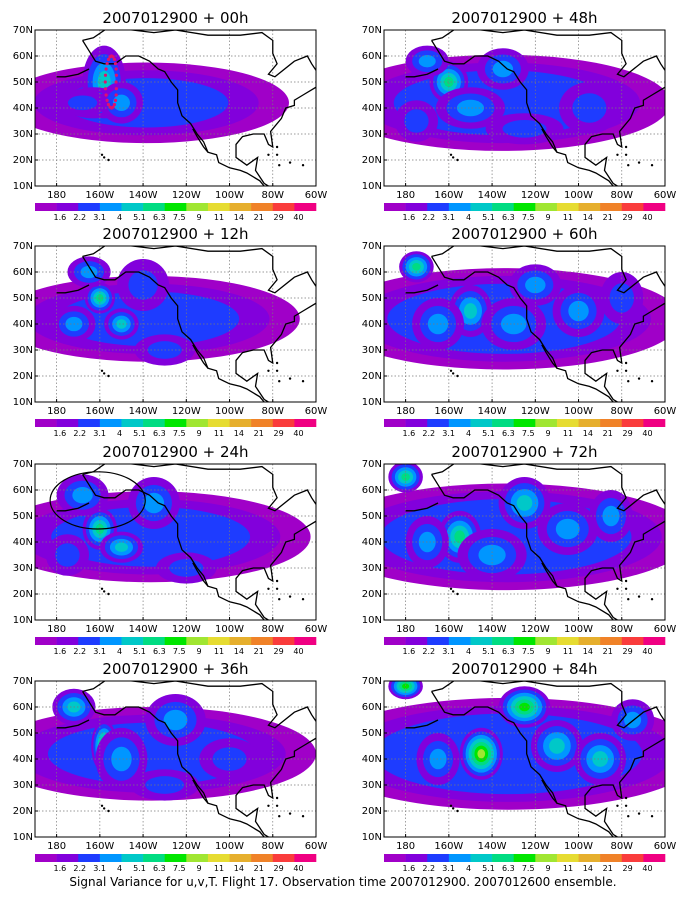  I want to click on lon-tick-label: 140W, so click(143, 195).